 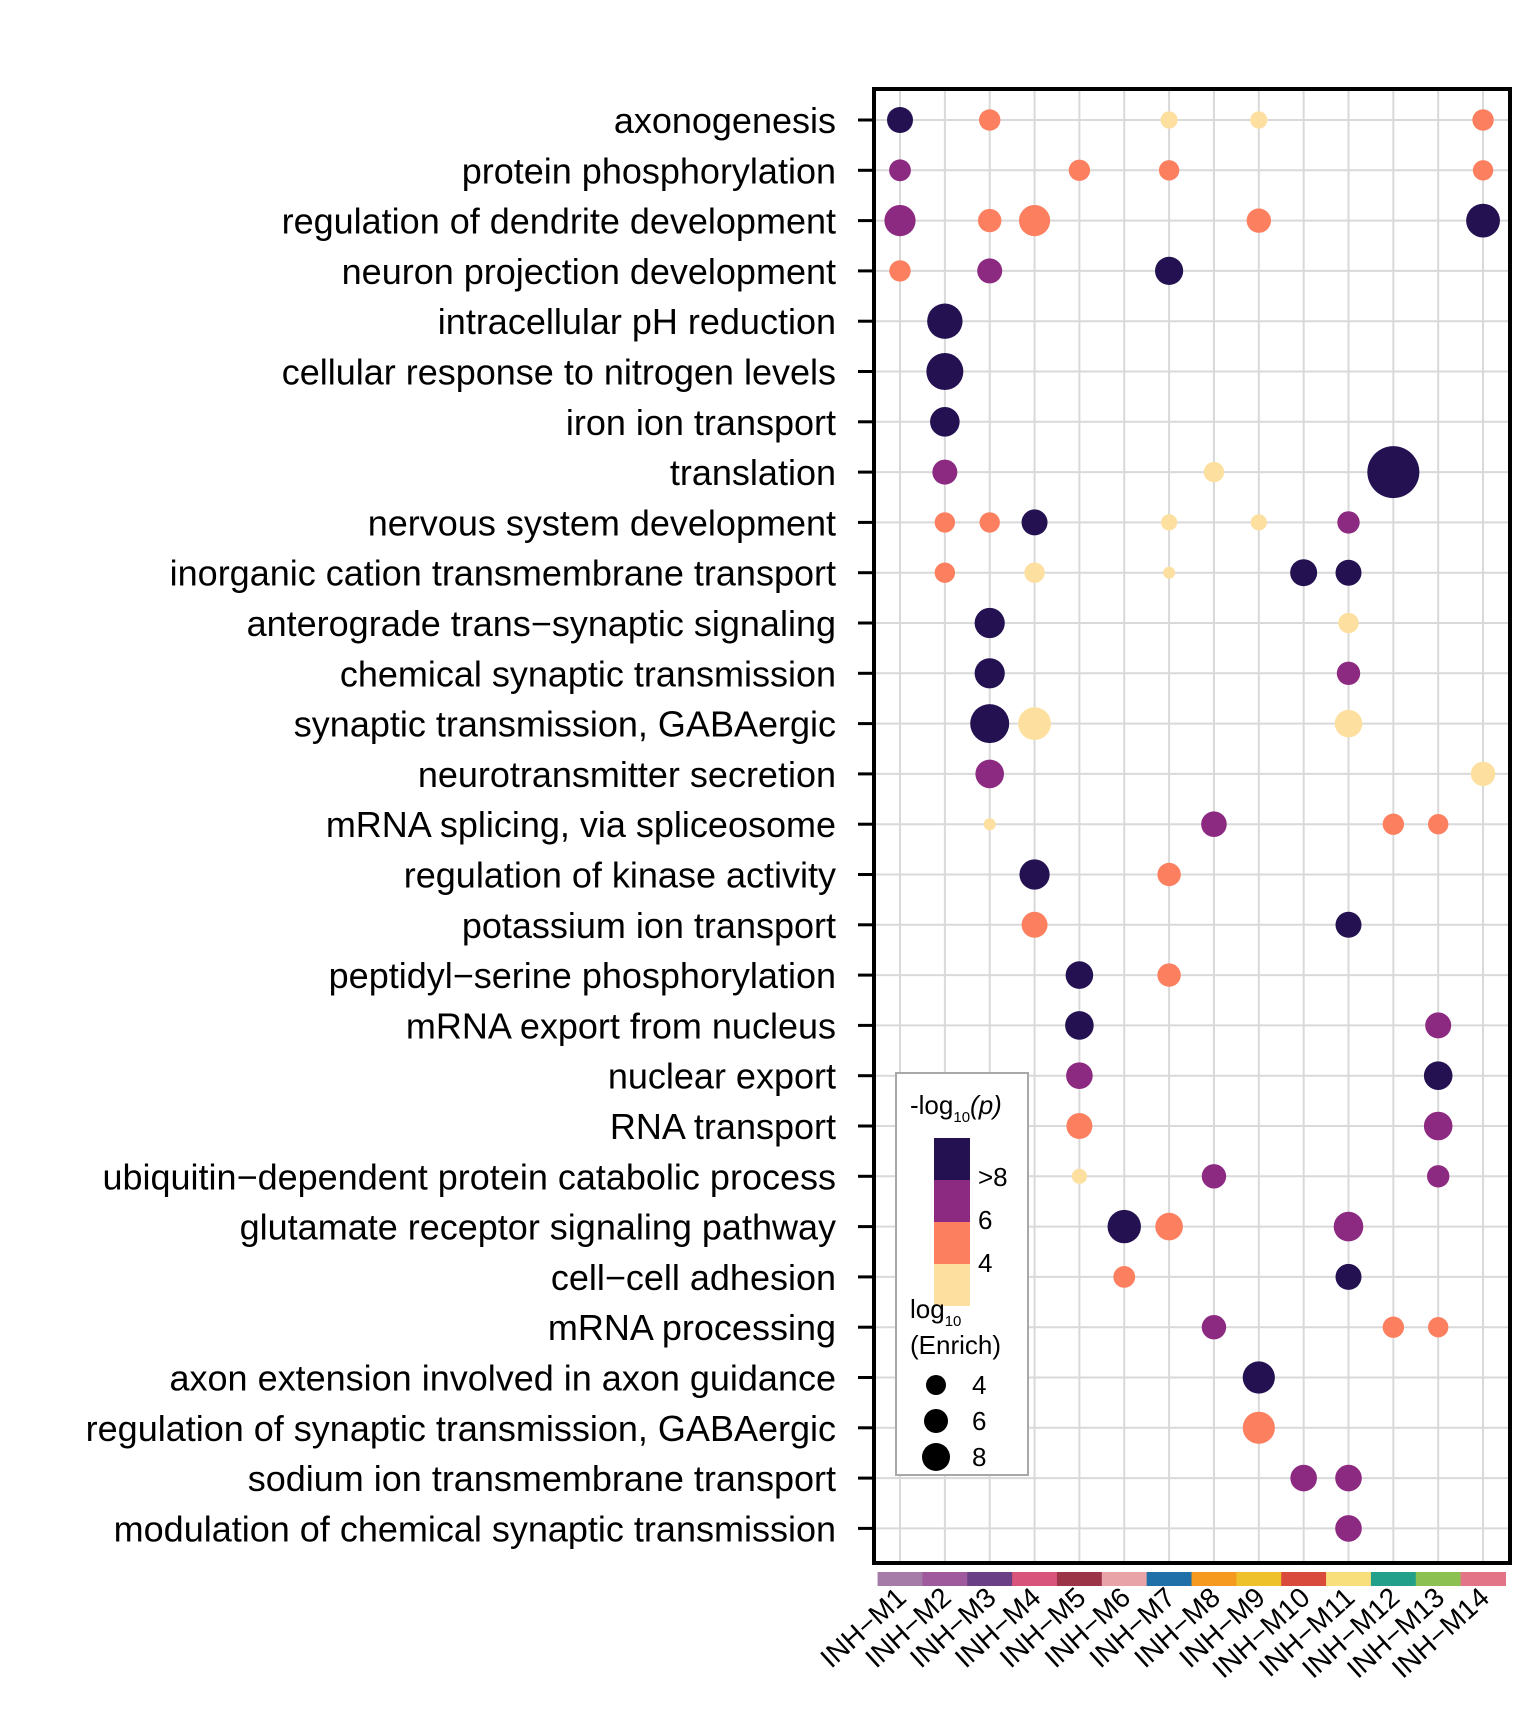 I want to click on term-label: peptidyl−serine phosphorylation, so click(x=582, y=975).